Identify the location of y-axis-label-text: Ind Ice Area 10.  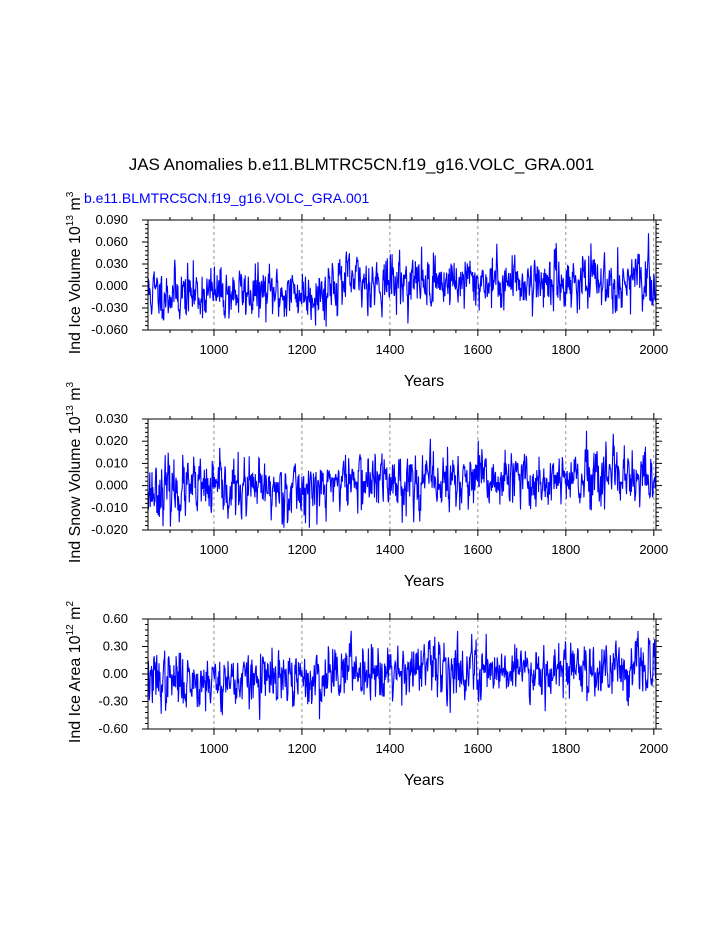
(75, 689).